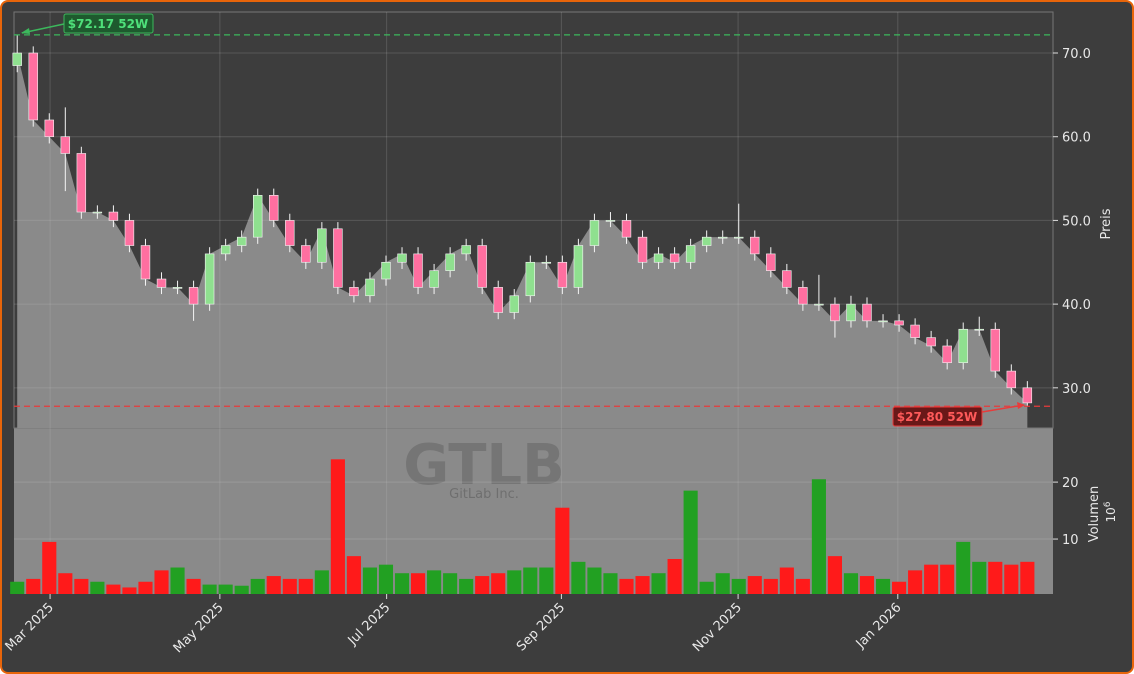  What do you see at coordinates (1076, 138) in the screenshot?
I see `y-tick-label: 60.0` at bounding box center [1076, 138].